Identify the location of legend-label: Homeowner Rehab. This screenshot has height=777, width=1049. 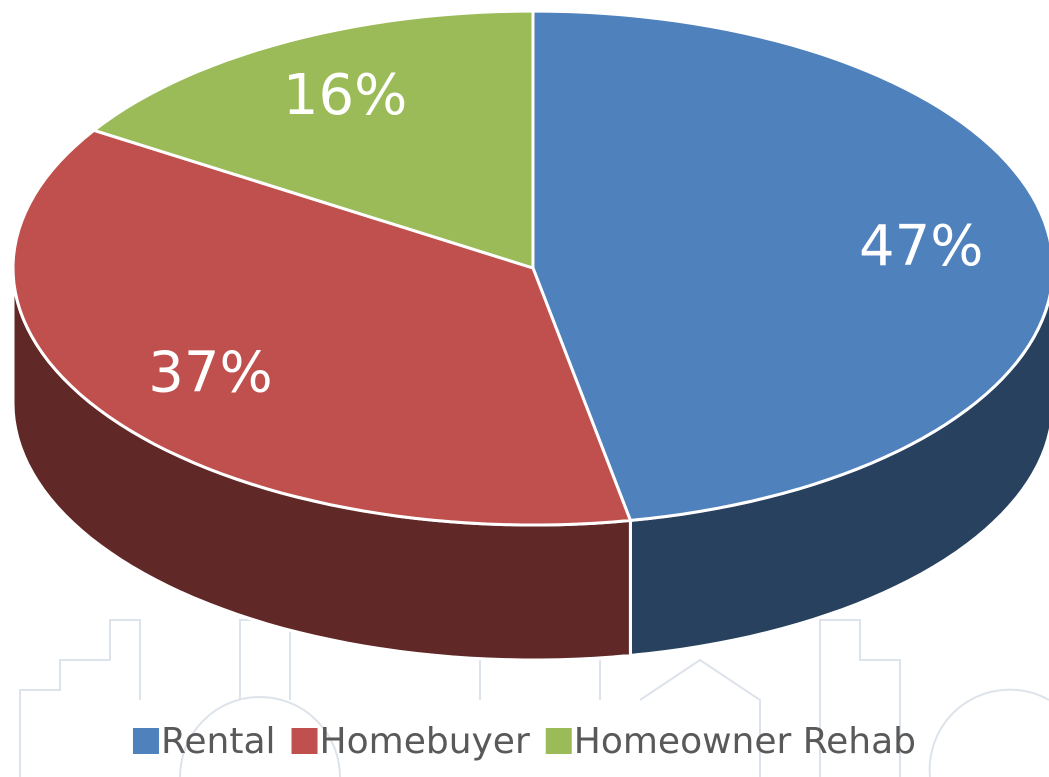
(745, 741).